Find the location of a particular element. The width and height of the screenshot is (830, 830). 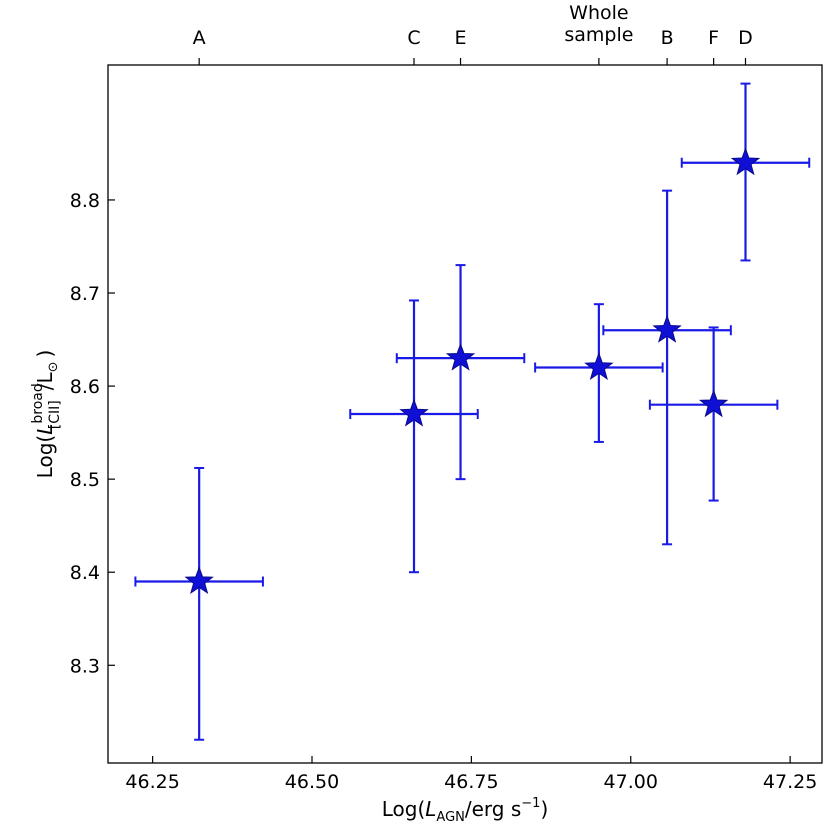

x-tick-label-0: 46.25 is located at coordinates (152, 782).